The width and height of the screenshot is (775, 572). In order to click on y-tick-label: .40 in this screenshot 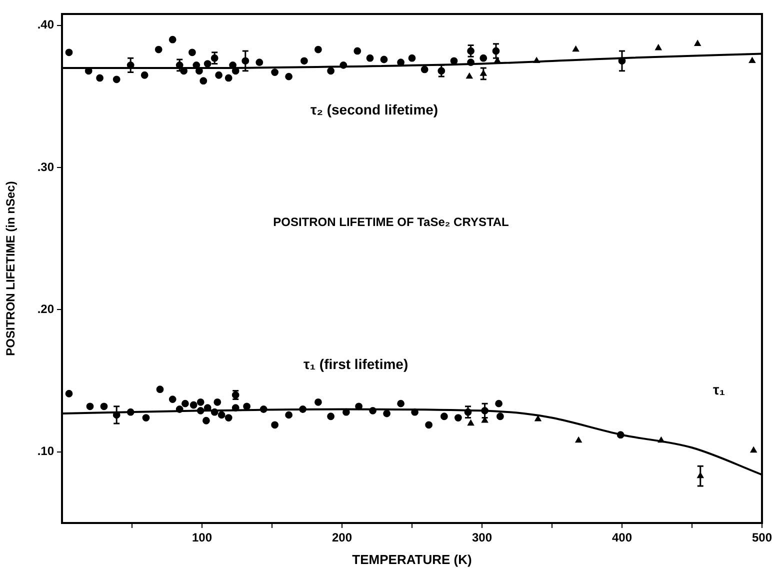, I will do `click(45, 25)`.